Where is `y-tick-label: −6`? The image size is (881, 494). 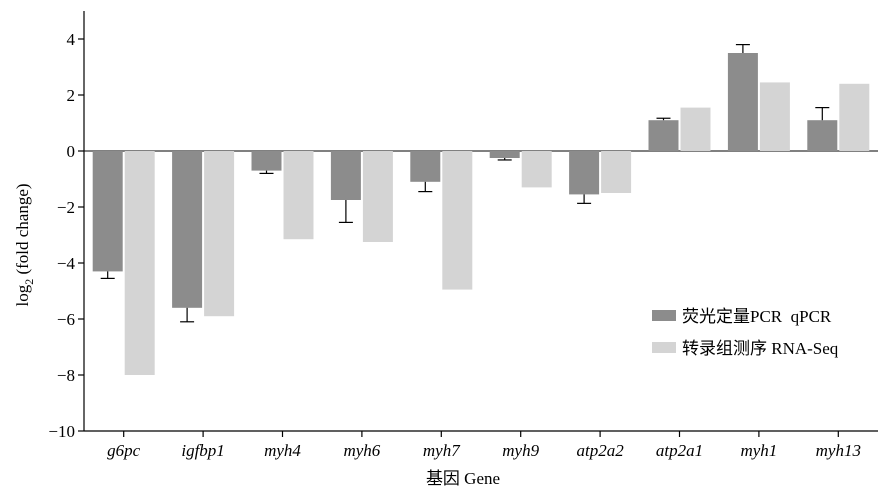 y-tick-label: −6 is located at coordinates (66, 319).